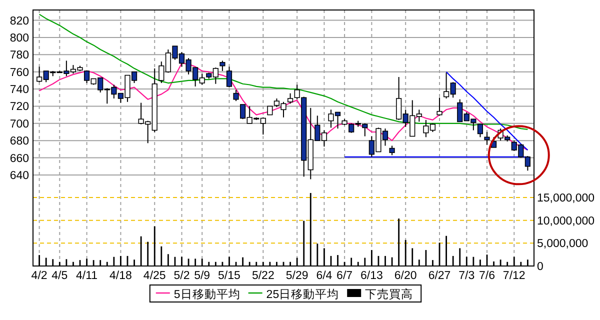 The width and height of the screenshot is (600, 320). Describe the element at coordinates (19, 176) in the screenshot. I see `y-tick-label: 640` at that location.